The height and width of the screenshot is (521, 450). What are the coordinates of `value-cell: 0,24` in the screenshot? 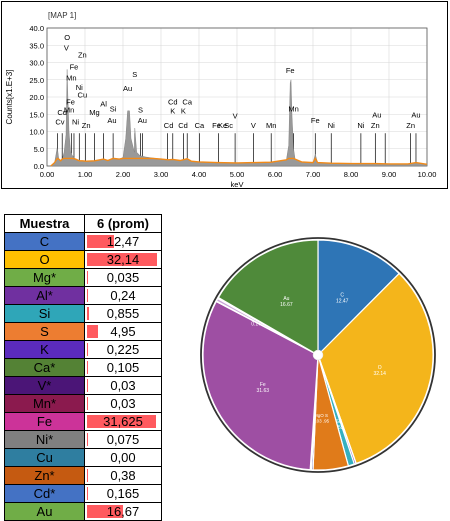 It's located at (123, 295).